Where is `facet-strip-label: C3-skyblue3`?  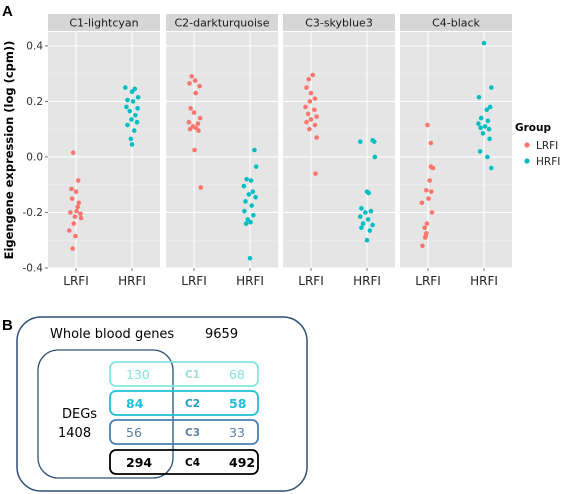 facet-strip-label: C3-skyblue3 is located at coordinates (339, 23).